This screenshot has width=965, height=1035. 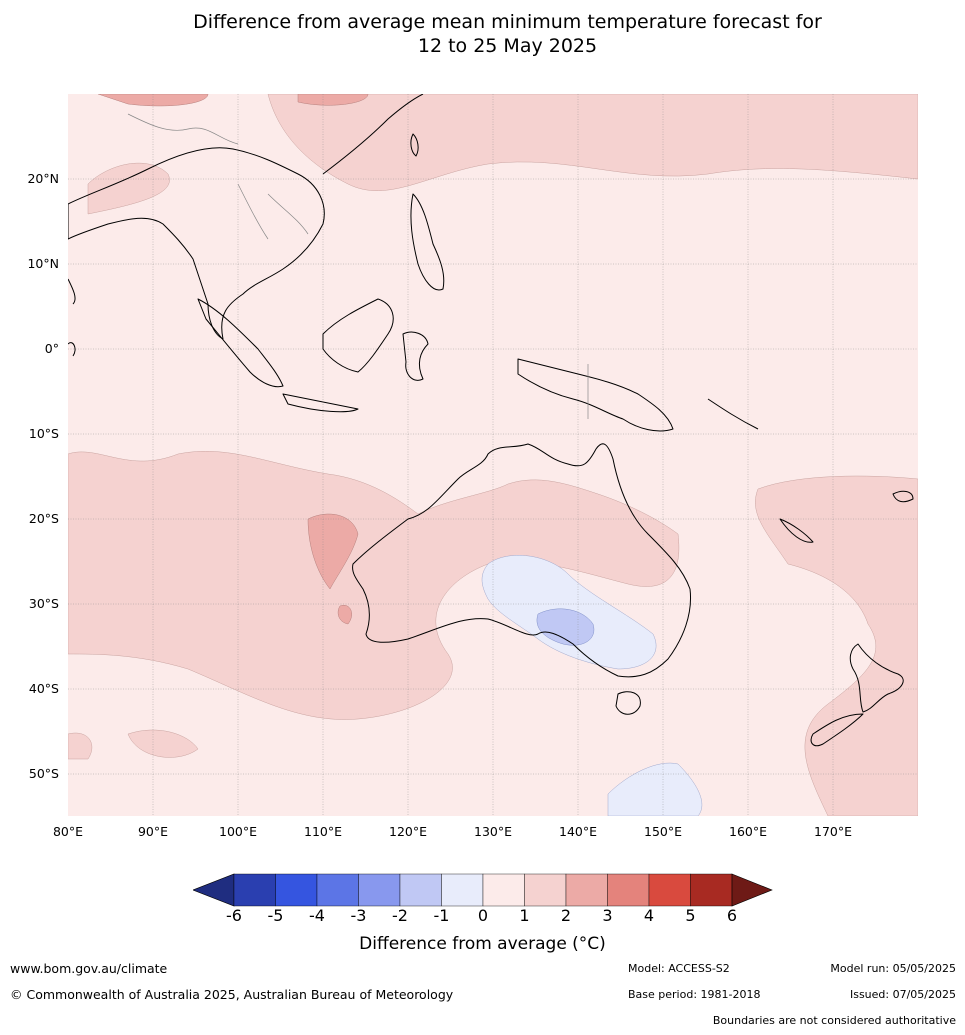 I want to click on coastline-tasmania, so click(x=628, y=703).